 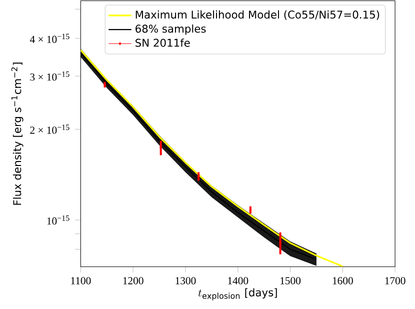 I want to click on y-tick-label: 2 × 10$^{−15}$, so click(x=50, y=129).